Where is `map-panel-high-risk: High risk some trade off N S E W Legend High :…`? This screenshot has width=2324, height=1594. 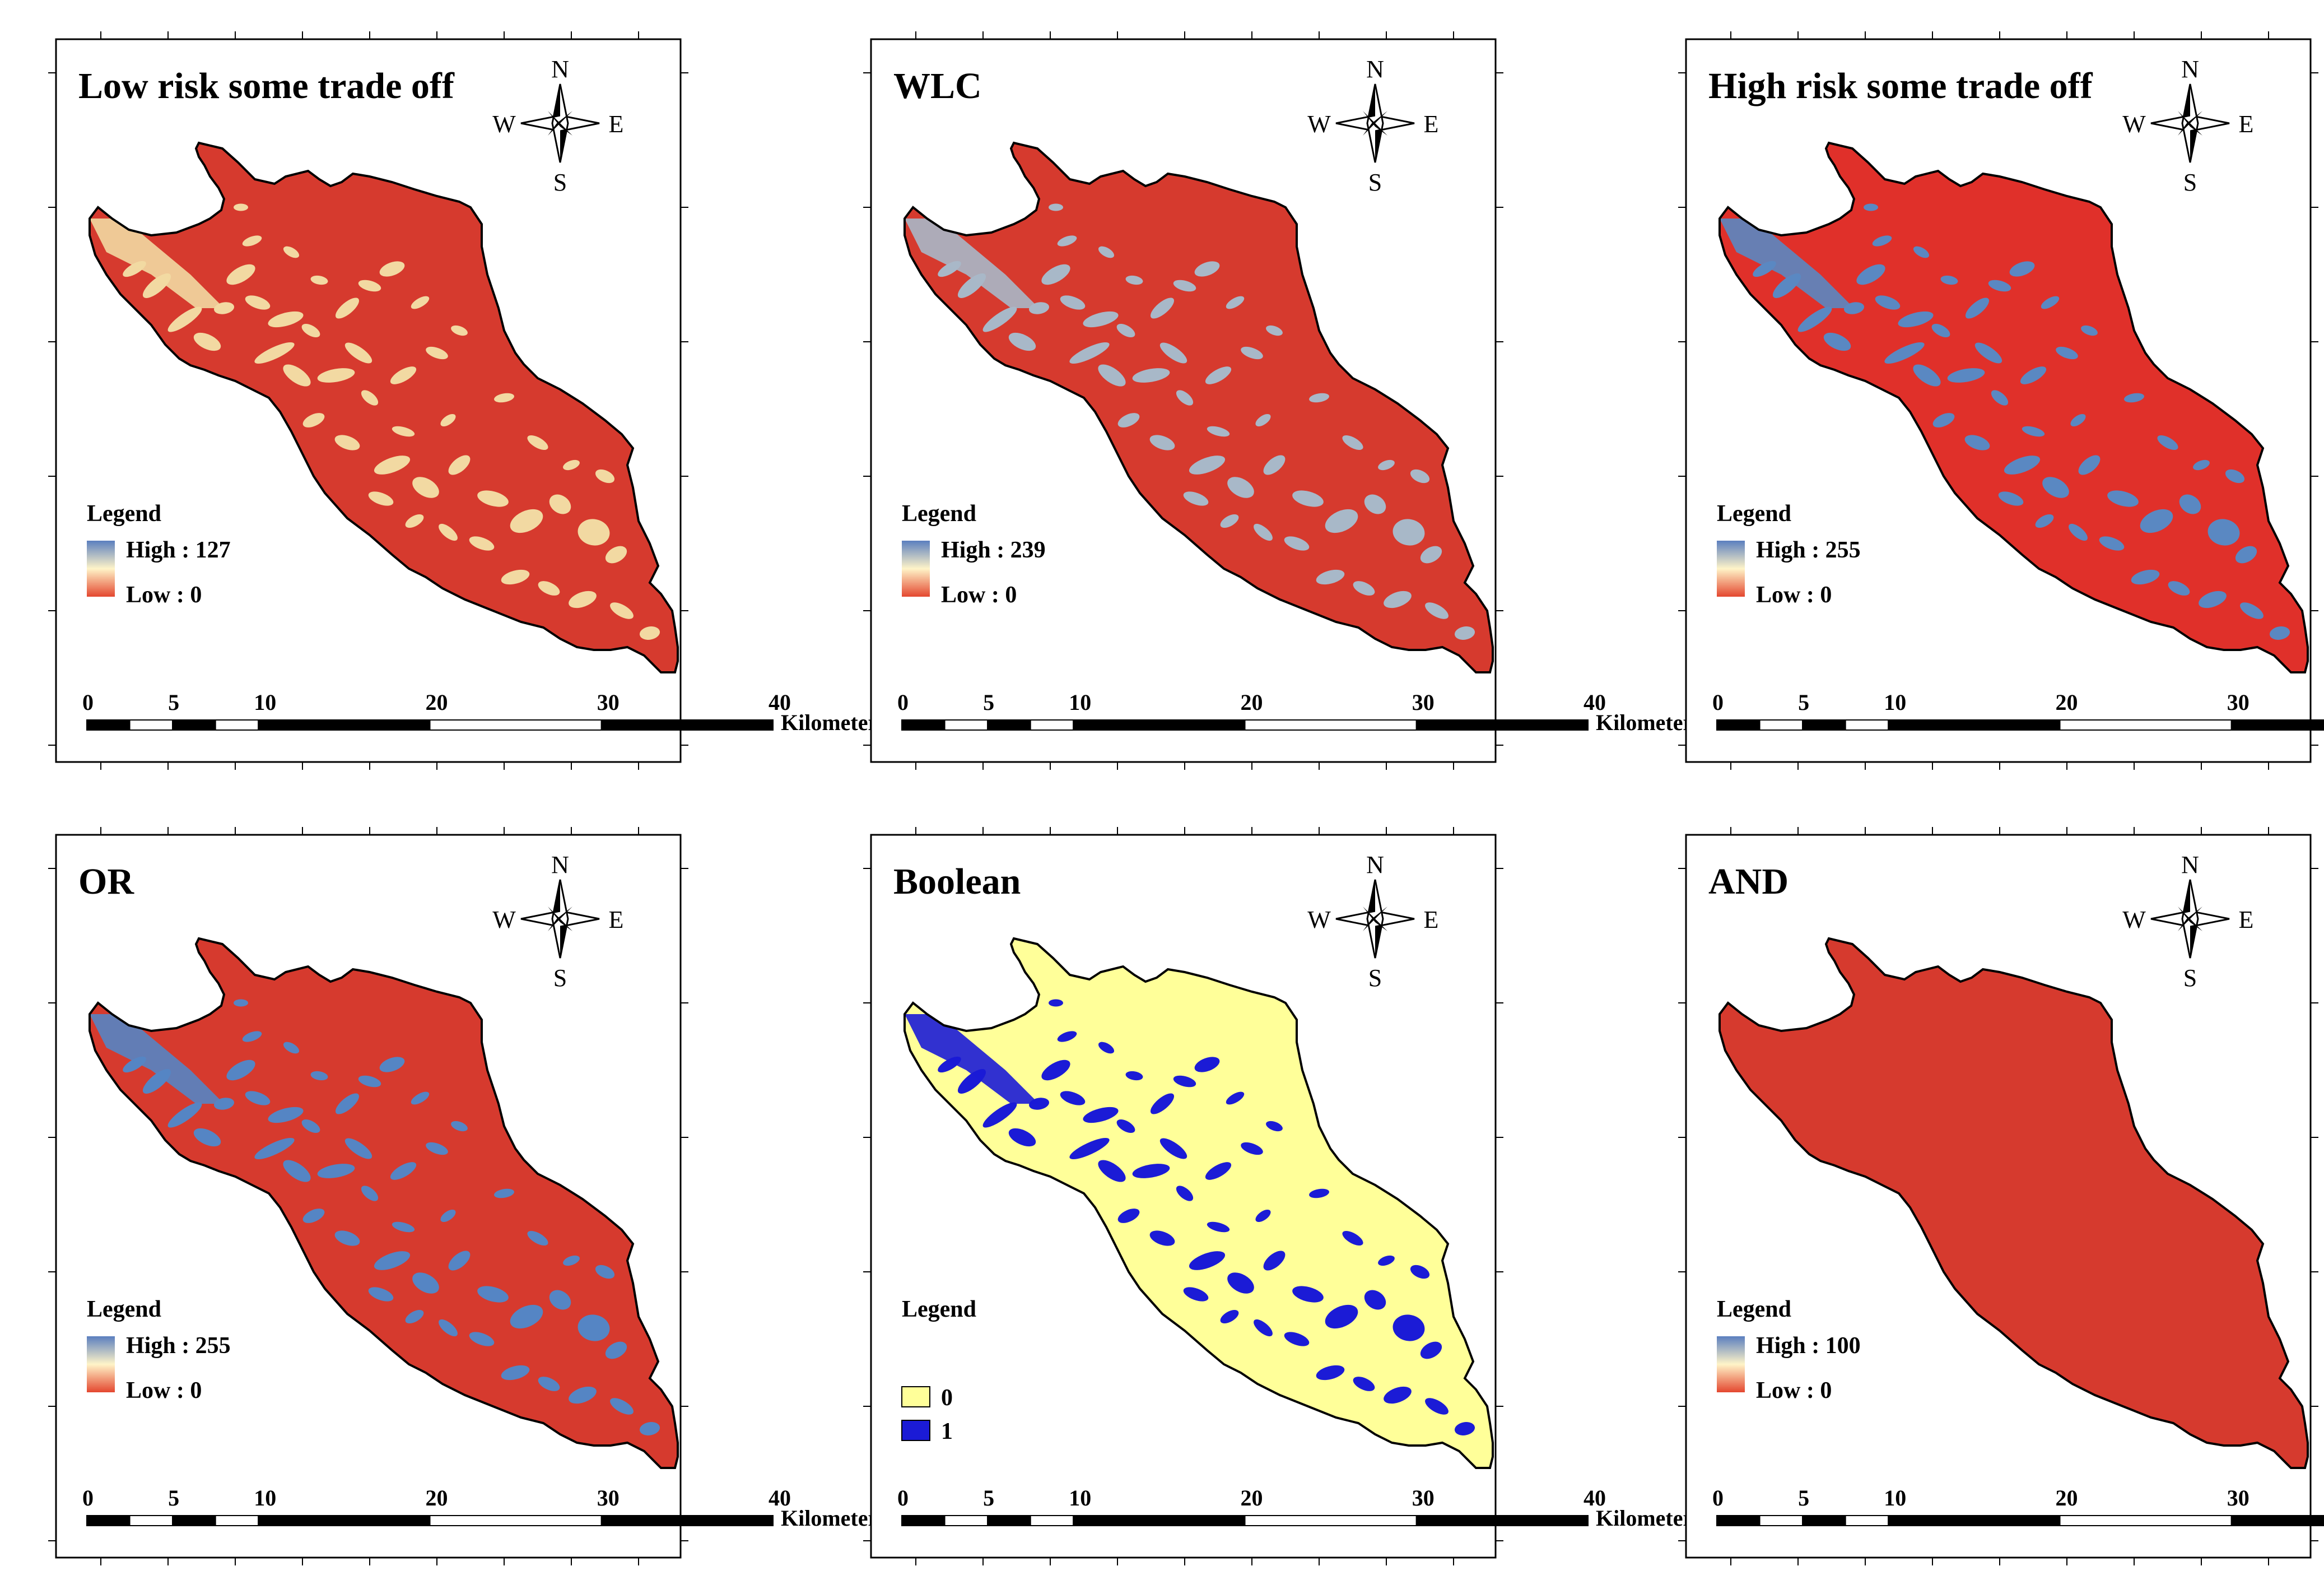
map-panel-high-risk: High risk some trade off N S E W Legend High :… is located at coordinates (2001, 400).